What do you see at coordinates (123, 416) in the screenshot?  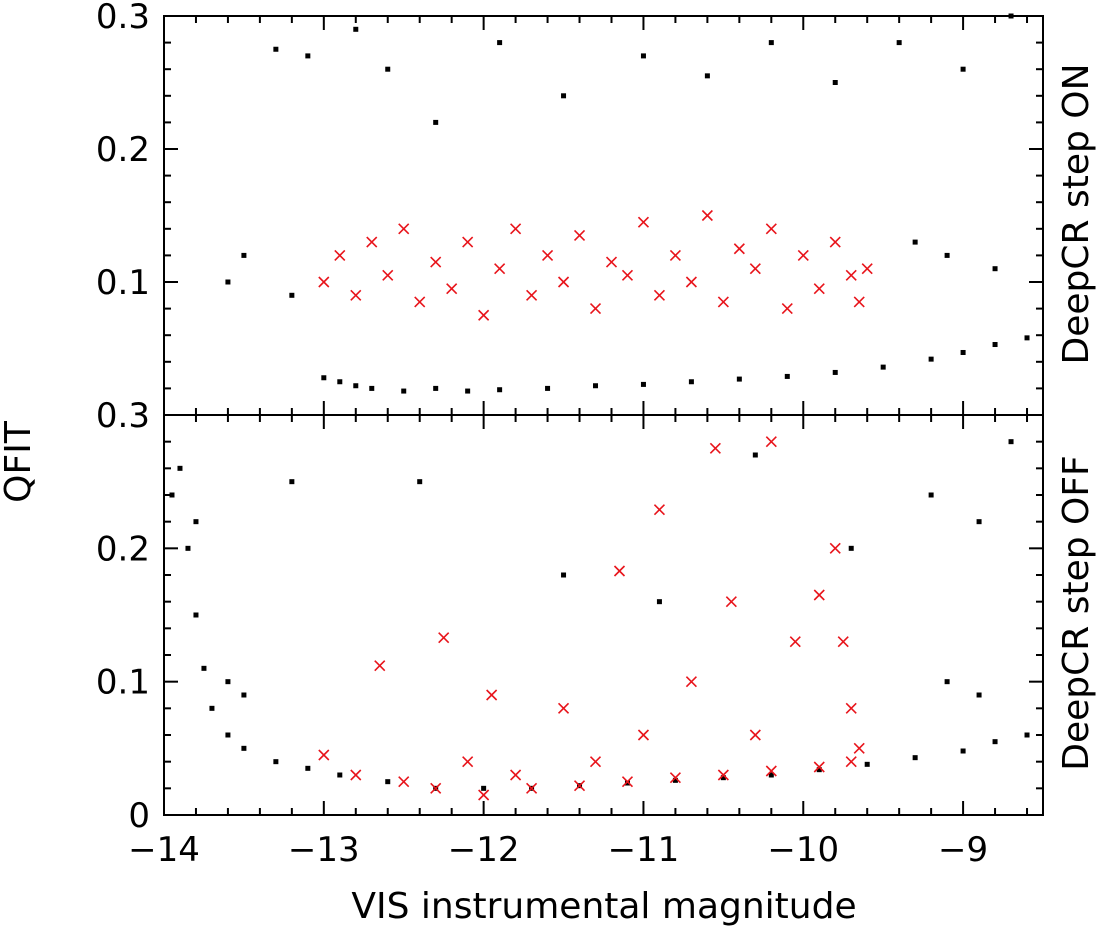 I see `y-tick-label: 0.3` at bounding box center [123, 416].